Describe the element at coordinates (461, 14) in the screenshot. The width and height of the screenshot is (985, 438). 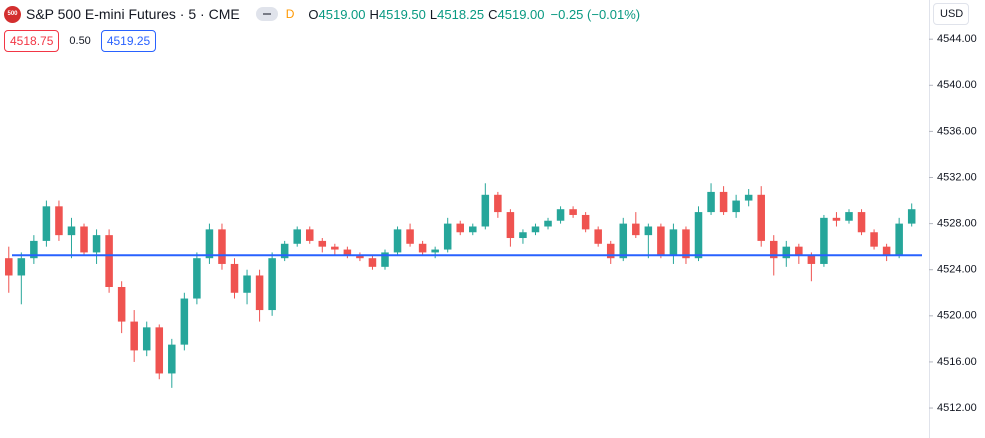
I see `ohlc-value: 4518.25` at that location.